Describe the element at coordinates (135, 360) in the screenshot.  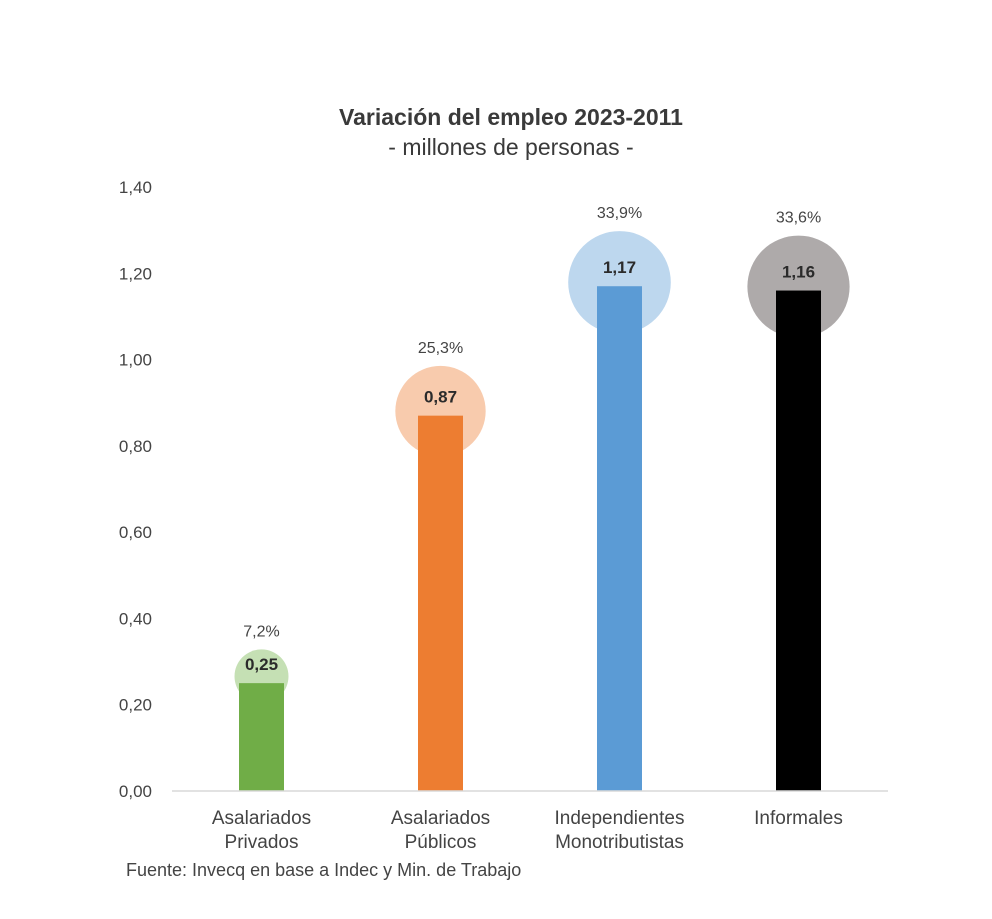
I see `y-tick-label: 1,00` at that location.